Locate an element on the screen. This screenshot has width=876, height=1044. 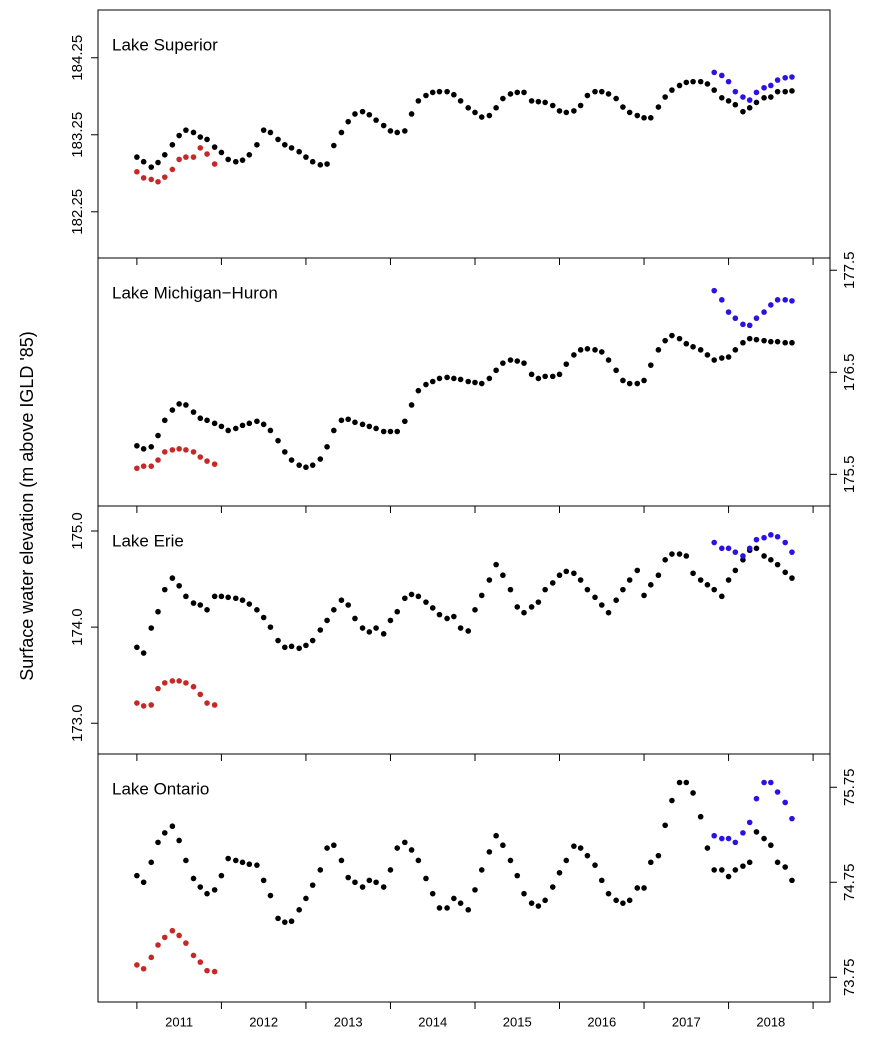
y-tick-label: 175.0 is located at coordinates (77, 531).